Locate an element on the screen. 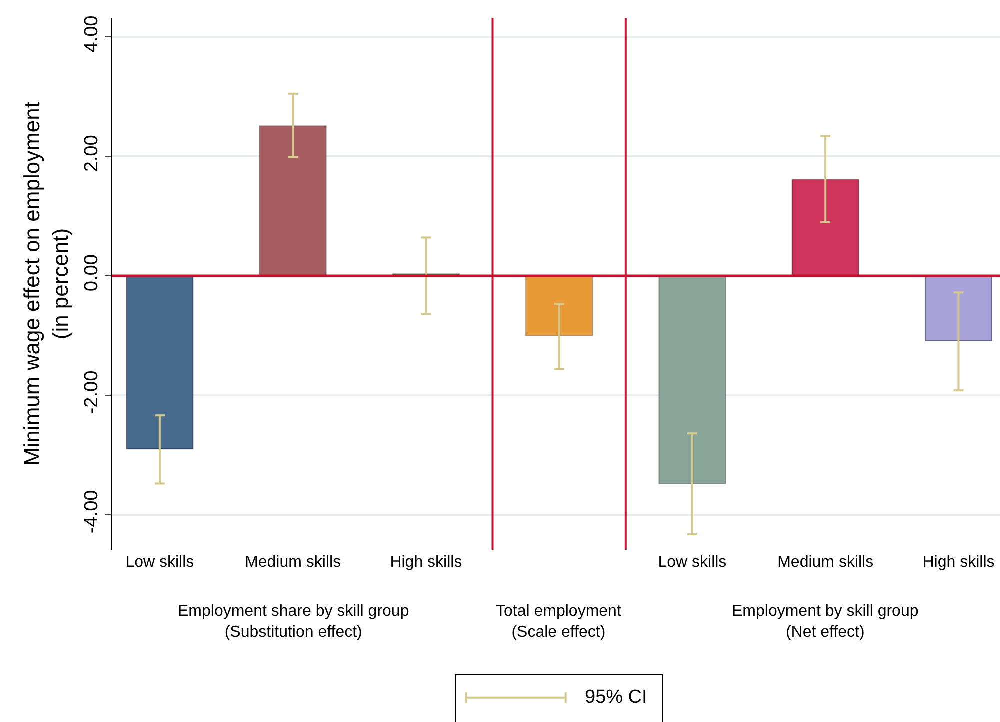 The image size is (1000, 722). text: Employment share by skill group (Substitution effect) is located at coordinates (294, 622).